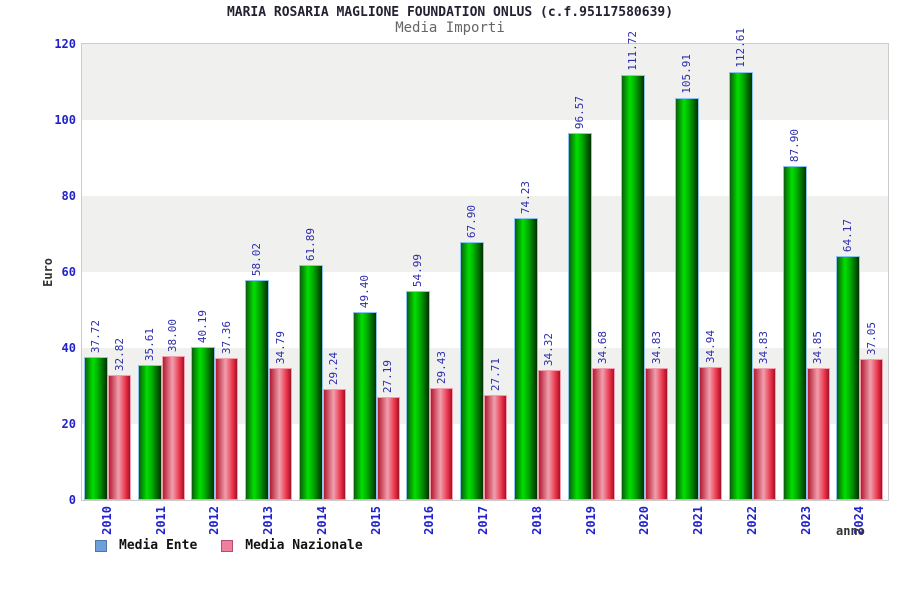  Describe the element at coordinates (752, 520) in the screenshot. I see `x-tick-label: 2022` at that location.